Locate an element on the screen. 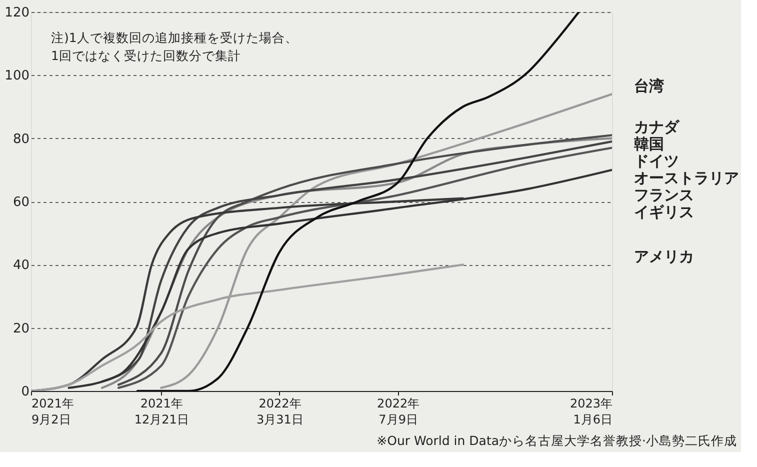 The width and height of the screenshot is (757, 467). text: オーストラリア is located at coordinates (686, 178).